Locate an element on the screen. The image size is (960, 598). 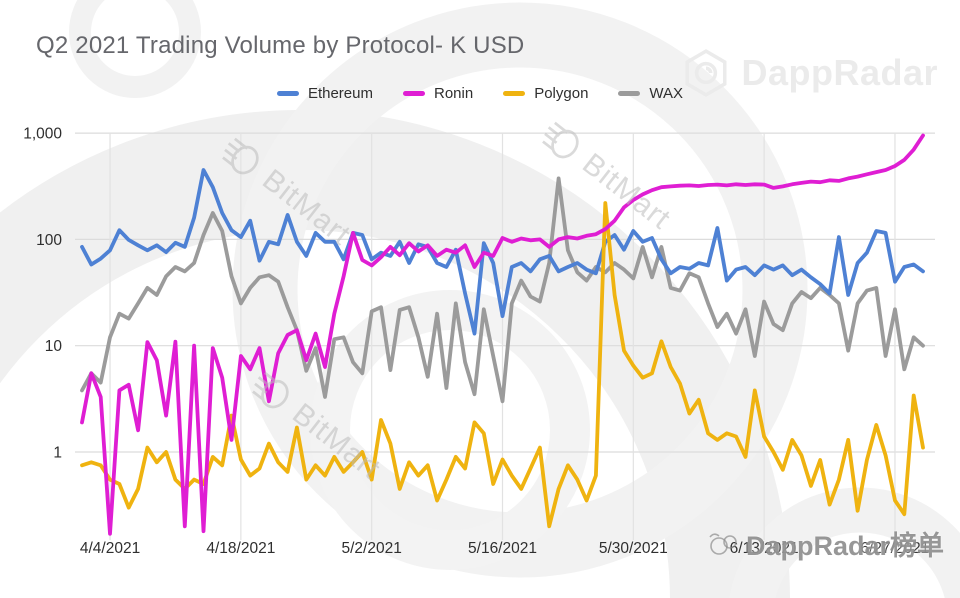
x-tick-label: 6/13/2021 is located at coordinates (764, 548).